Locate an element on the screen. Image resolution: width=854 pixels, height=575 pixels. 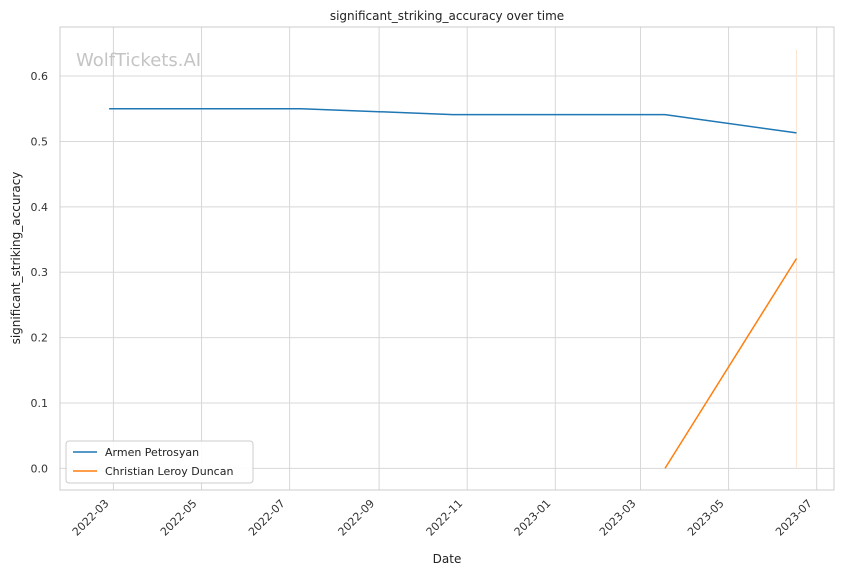
x-tick-label: 2023-05 is located at coordinates (706, 518).